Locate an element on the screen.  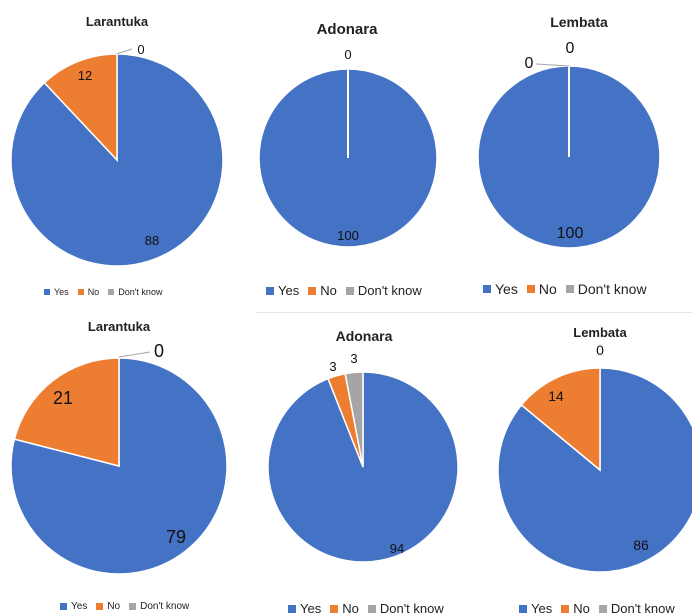
data-label-yes: 86 is located at coordinates (641, 545).